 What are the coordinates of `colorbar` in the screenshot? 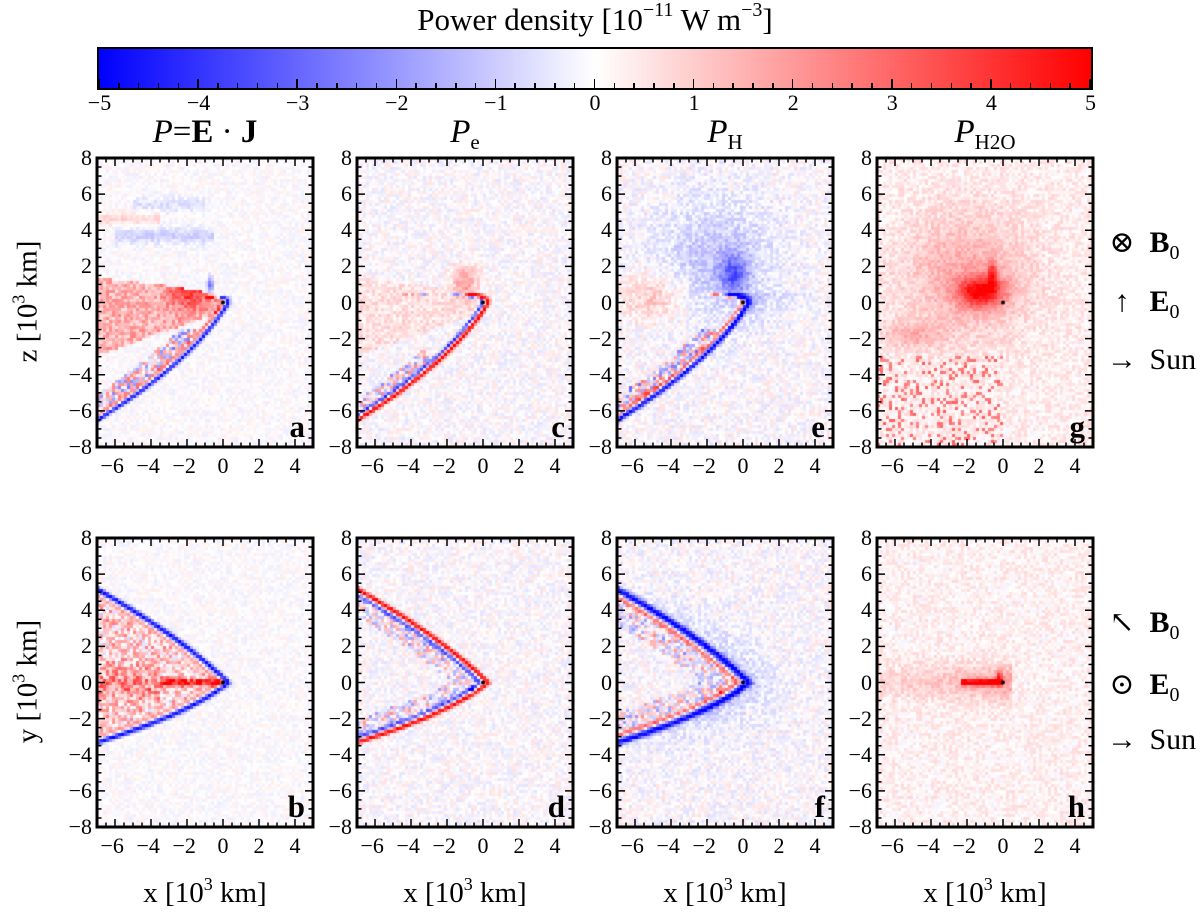 It's located at (595, 68).